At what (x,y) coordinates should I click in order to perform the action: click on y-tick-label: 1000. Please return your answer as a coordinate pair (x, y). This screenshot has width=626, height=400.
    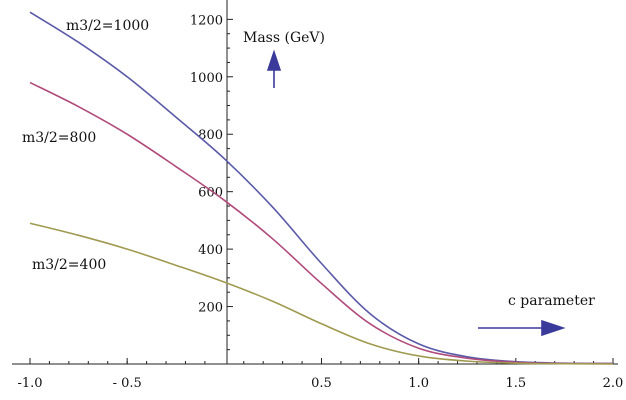
    Looking at the image, I should click on (206, 78).